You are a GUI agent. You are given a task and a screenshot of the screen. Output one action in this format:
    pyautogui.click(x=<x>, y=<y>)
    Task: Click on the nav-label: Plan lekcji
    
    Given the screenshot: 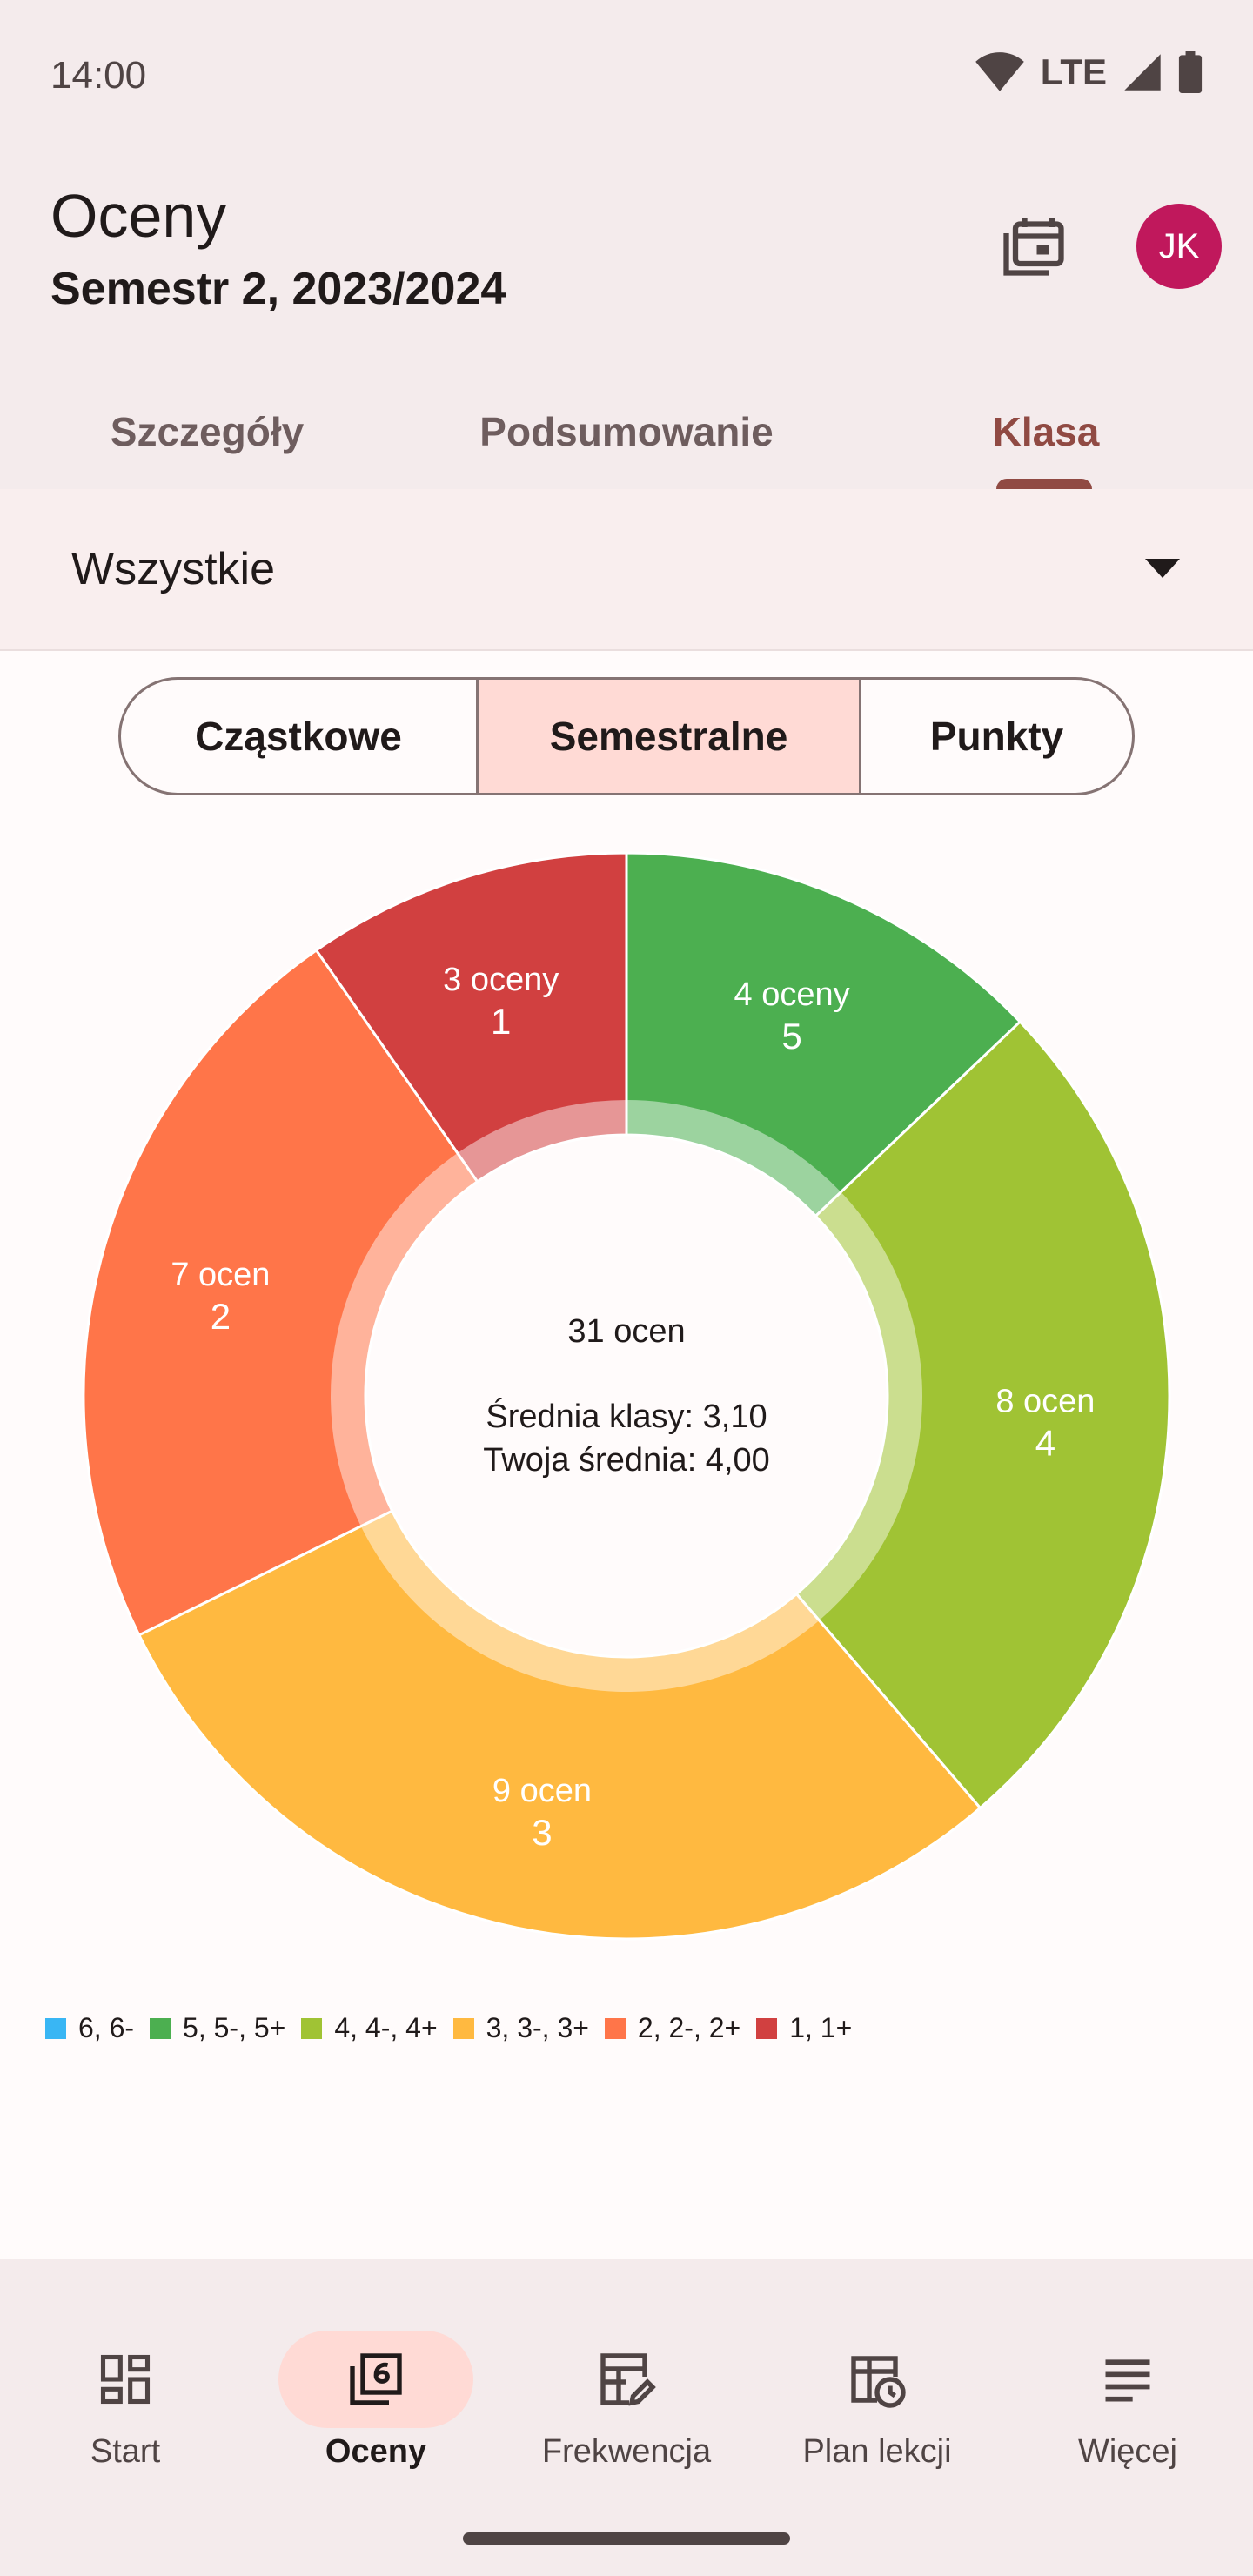 What is the action you would take?
    pyautogui.click(x=877, y=2451)
    